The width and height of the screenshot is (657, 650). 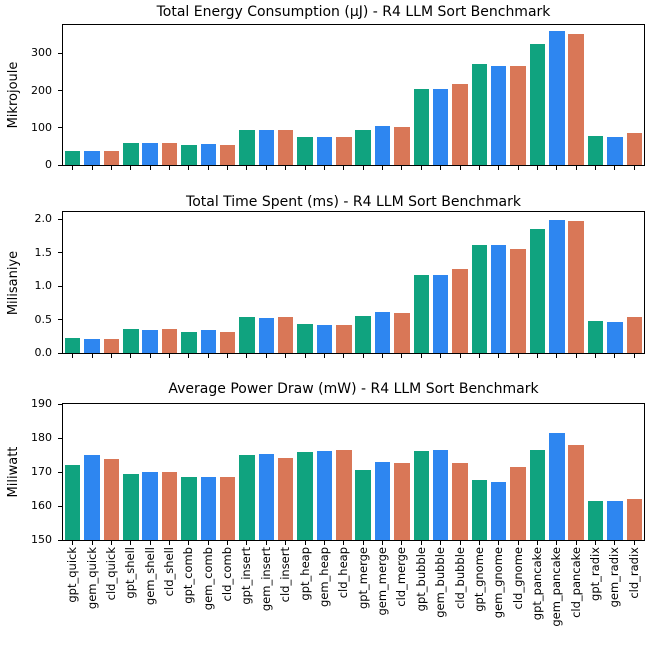 I want to click on bar-cld_radix, so click(x=634, y=519).